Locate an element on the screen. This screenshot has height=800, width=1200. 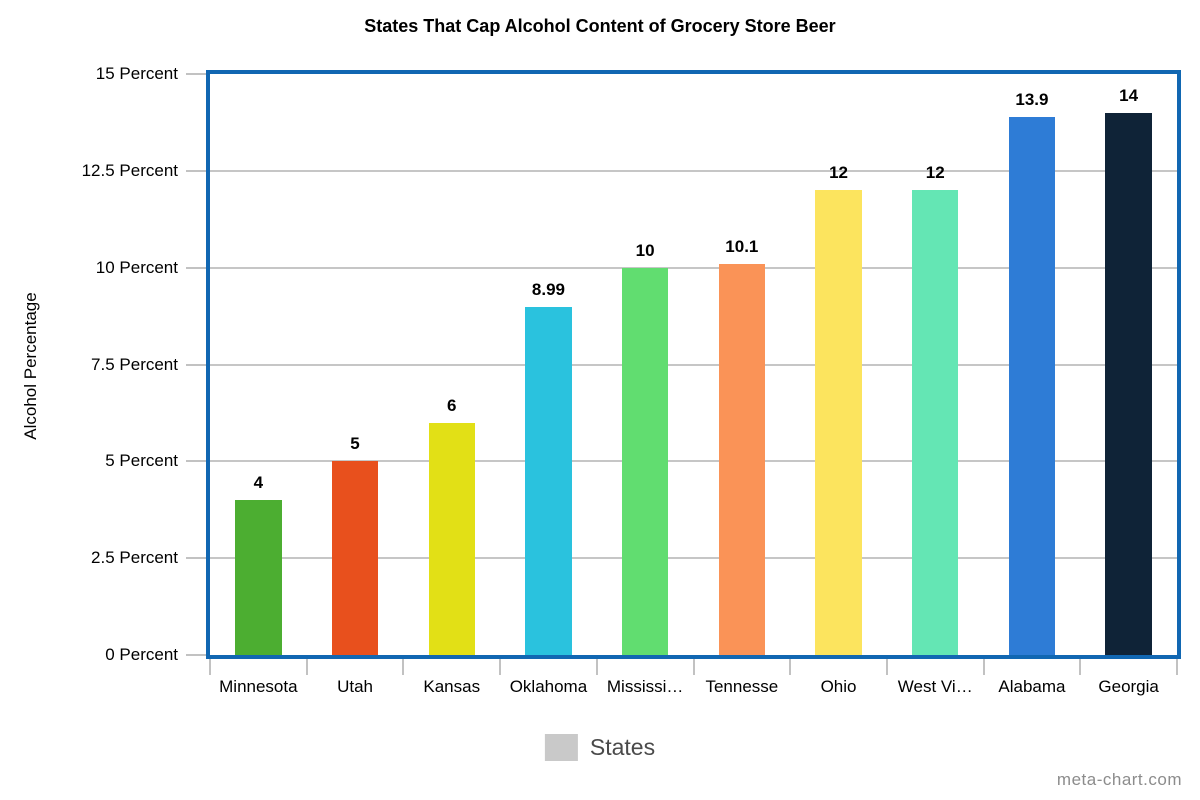
bar-value-label: 6 is located at coordinates (452, 405).